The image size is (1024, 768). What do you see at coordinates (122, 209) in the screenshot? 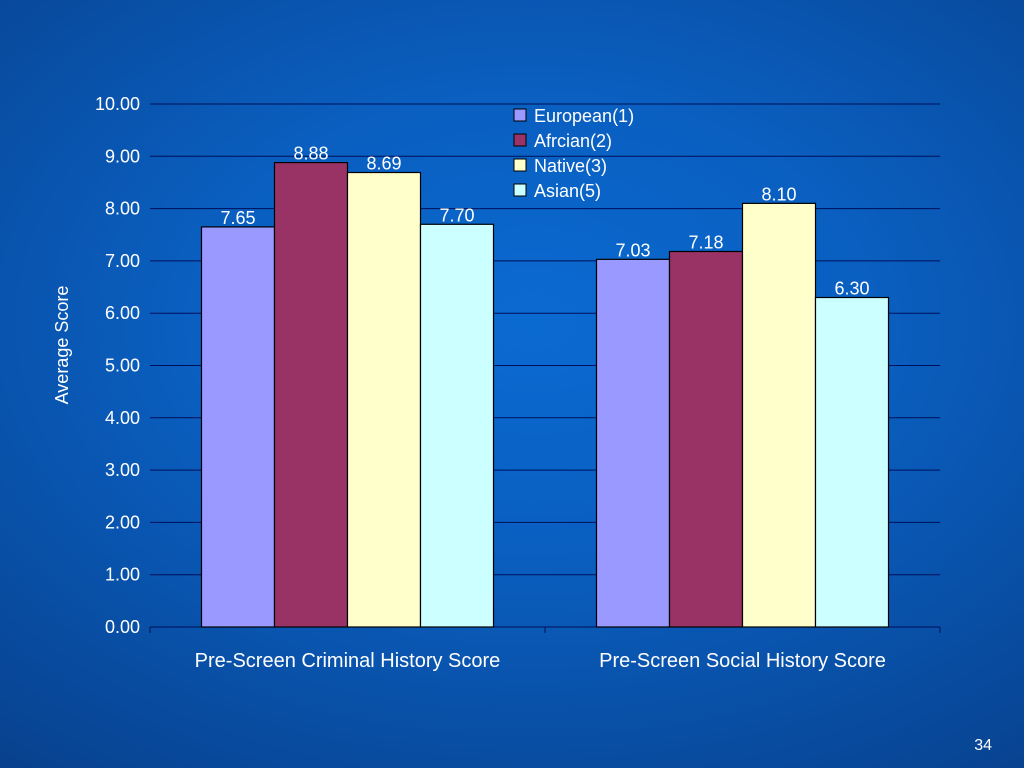
I see `y-tick-label: 8.00` at bounding box center [122, 209].